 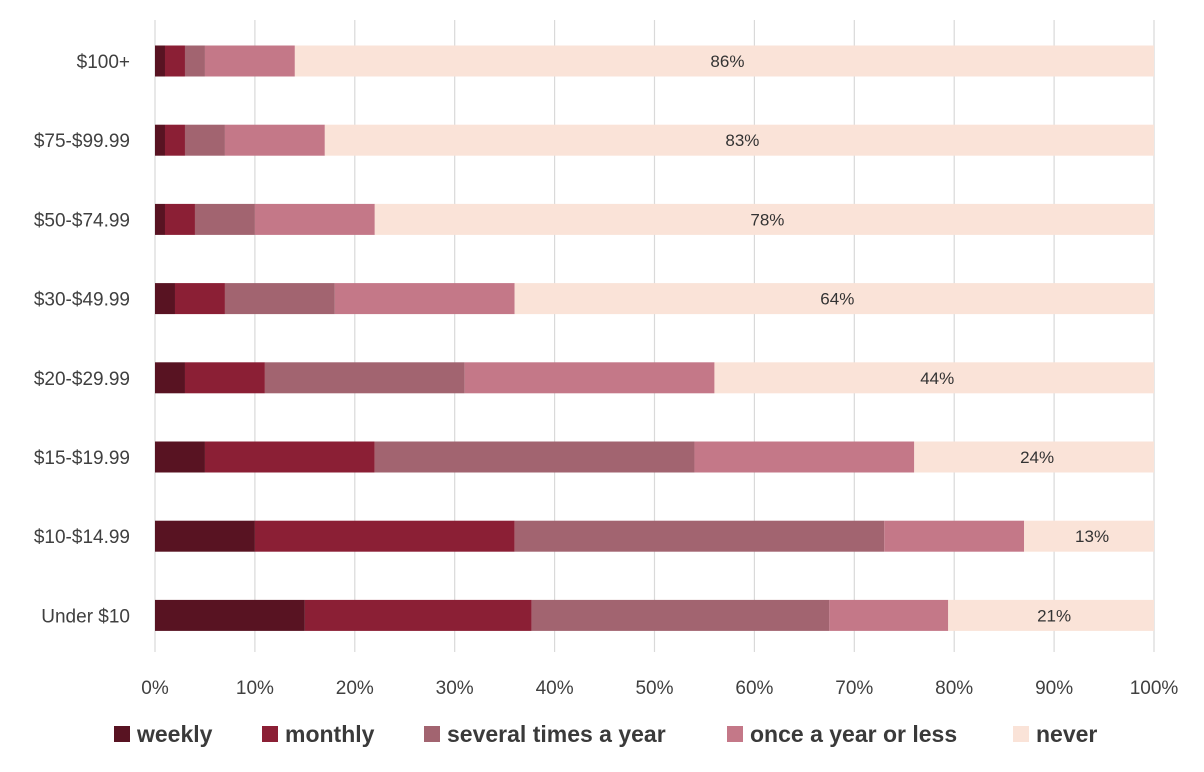 I want to click on category-label: Under $10, so click(x=85, y=616).